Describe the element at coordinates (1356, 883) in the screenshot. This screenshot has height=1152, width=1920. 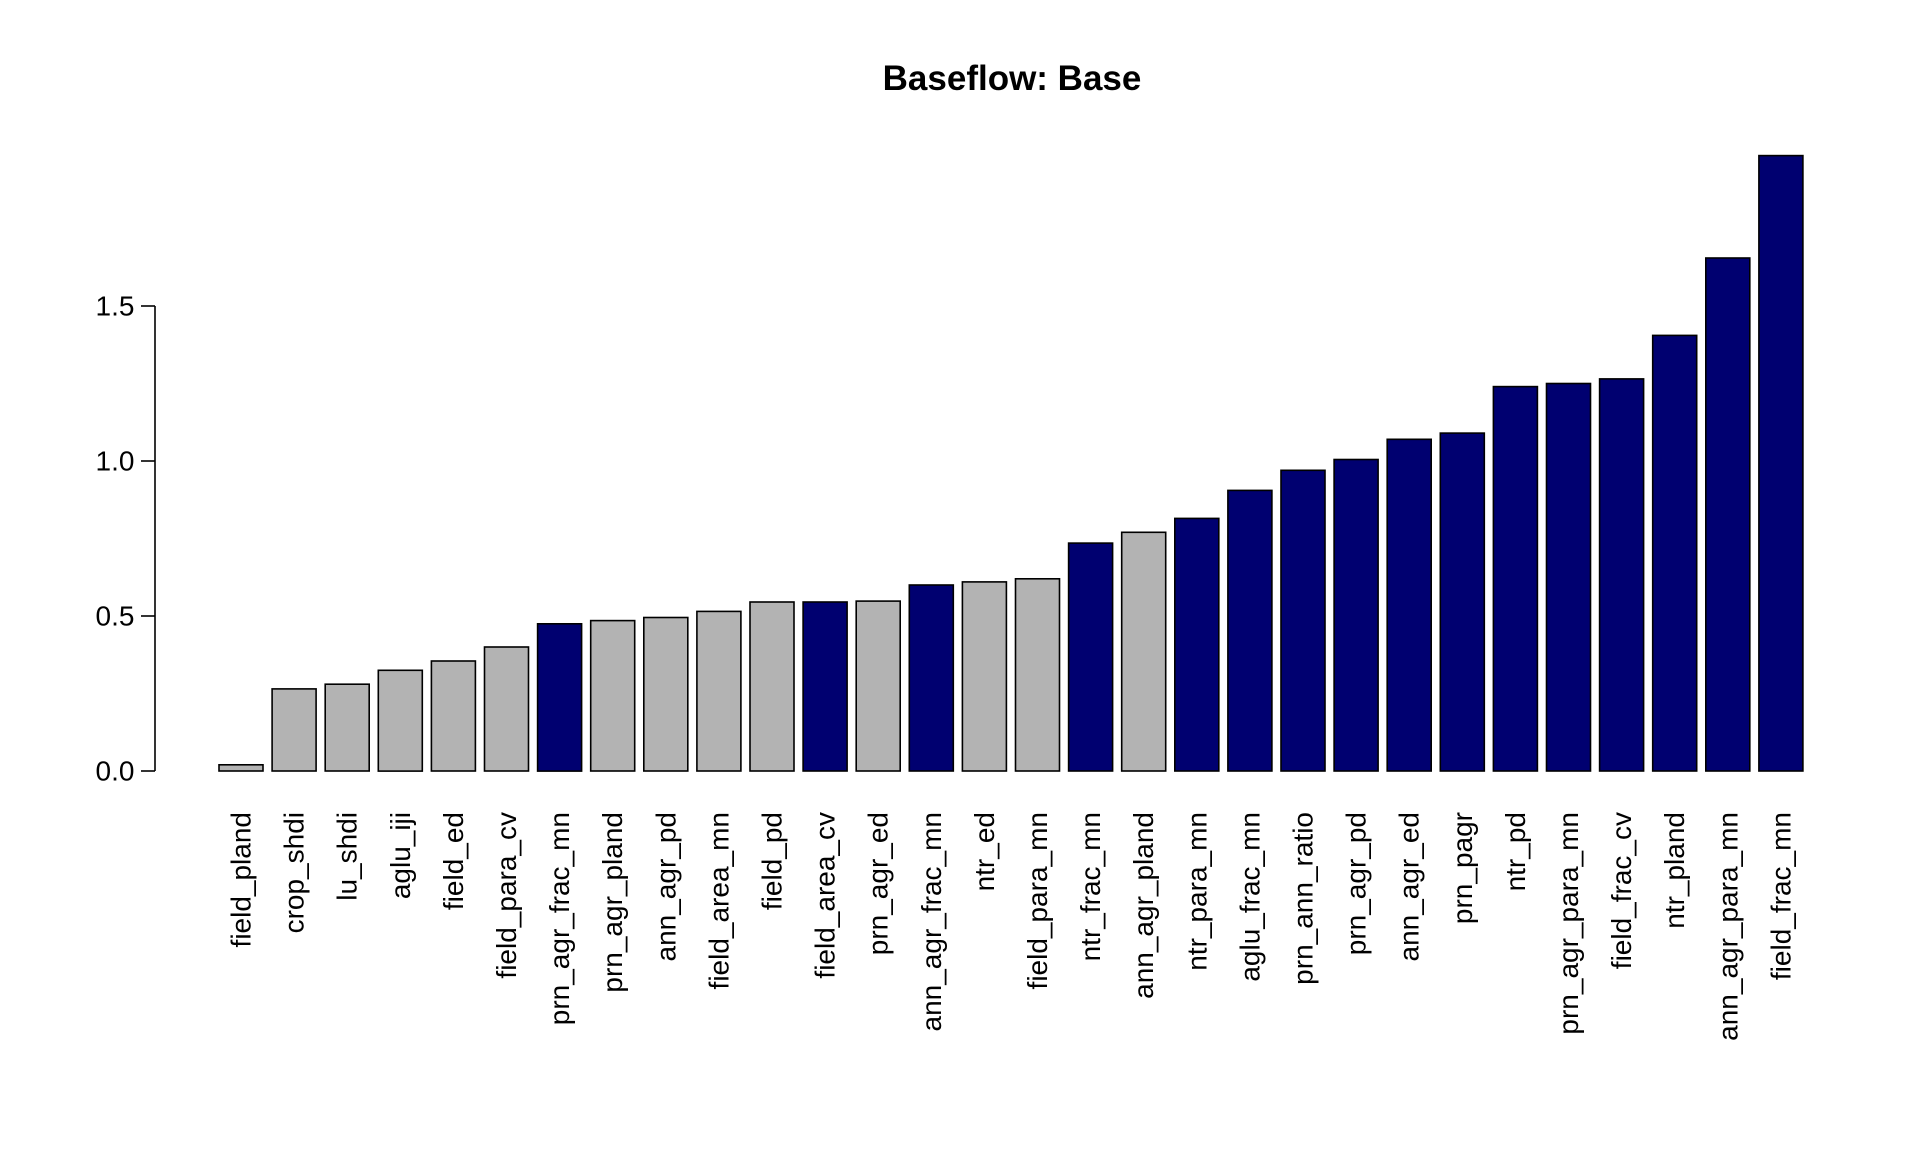
I see `x-tick-label-prn-agr-pd: prn_agr_pd` at that location.